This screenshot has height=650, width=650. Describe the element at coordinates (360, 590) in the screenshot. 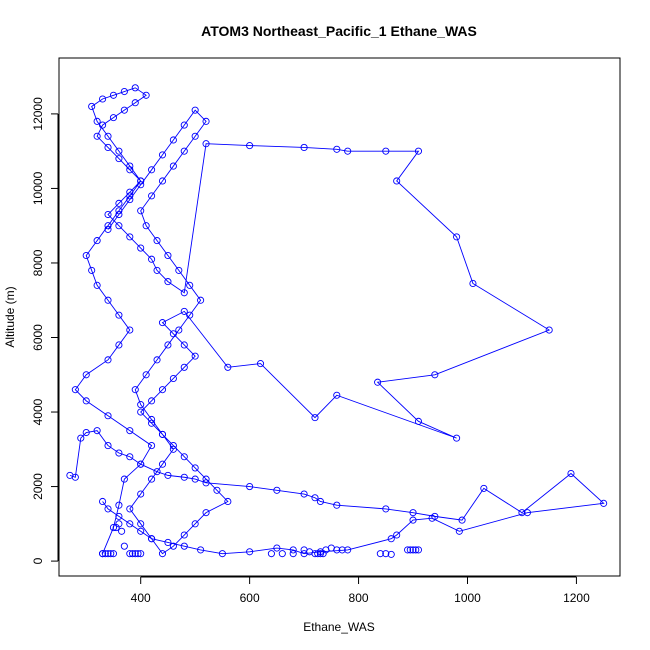

I see `x-axis: 400 600 800 1000 1200` at that location.